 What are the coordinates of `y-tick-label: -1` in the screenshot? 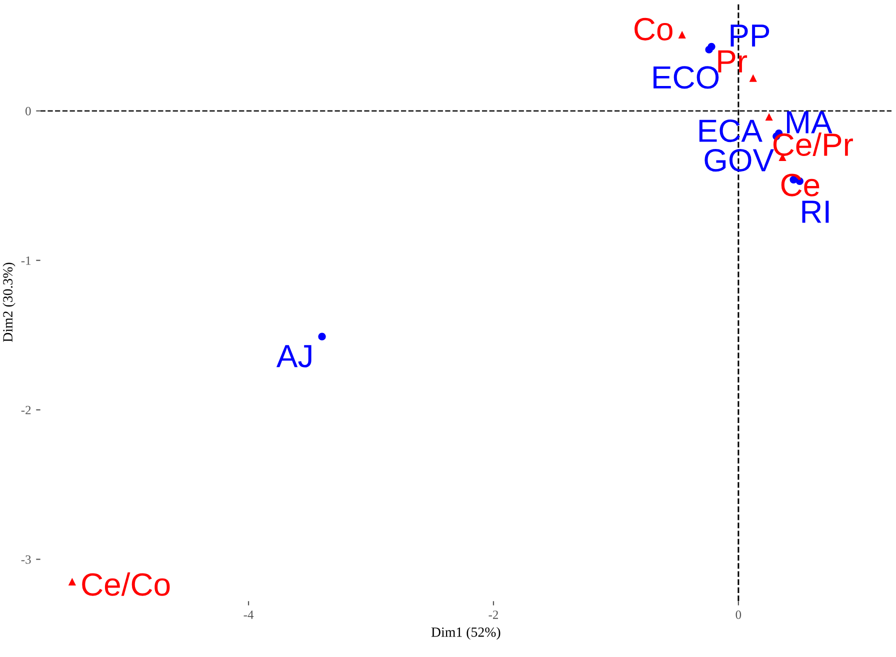 It's located at (26, 260).